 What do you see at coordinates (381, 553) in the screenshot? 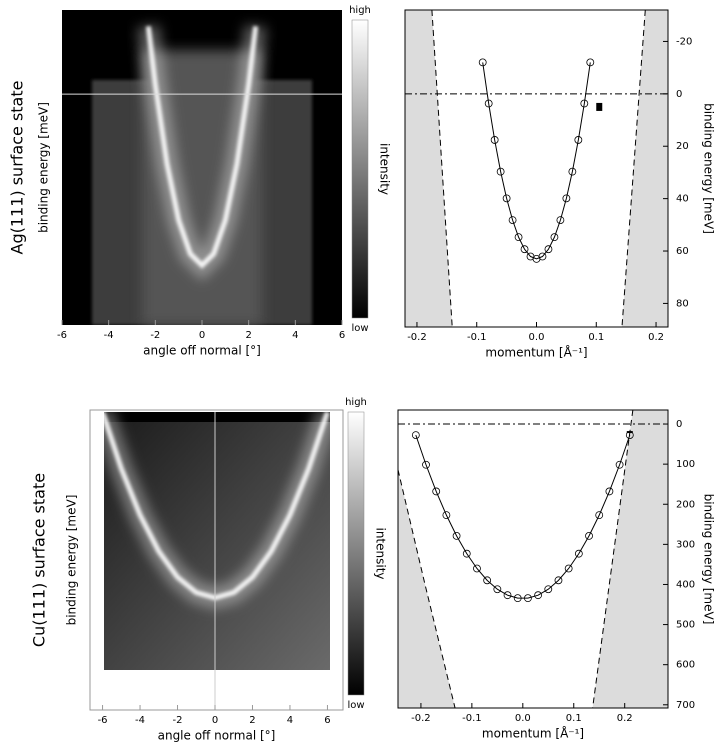
I see `colorbar-label: intensity` at bounding box center [381, 553].